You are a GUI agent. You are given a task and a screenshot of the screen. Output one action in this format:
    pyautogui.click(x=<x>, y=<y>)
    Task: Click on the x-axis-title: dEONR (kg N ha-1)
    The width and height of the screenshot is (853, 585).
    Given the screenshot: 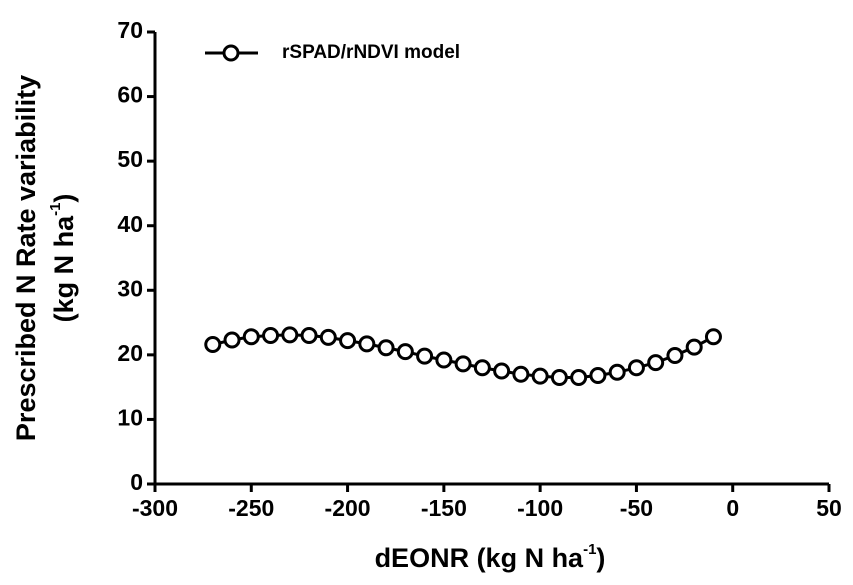 What is the action you would take?
    pyautogui.click(x=490, y=557)
    